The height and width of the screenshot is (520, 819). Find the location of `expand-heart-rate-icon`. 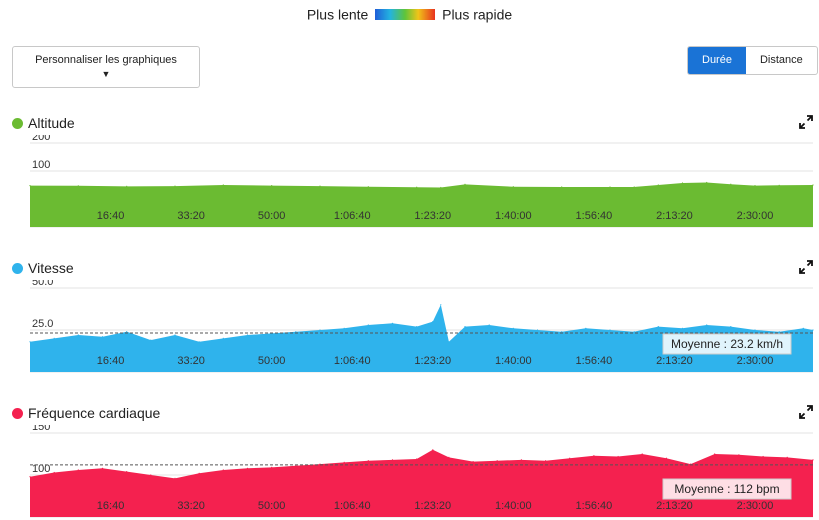

expand-heart-rate-icon is located at coordinates (806, 412).